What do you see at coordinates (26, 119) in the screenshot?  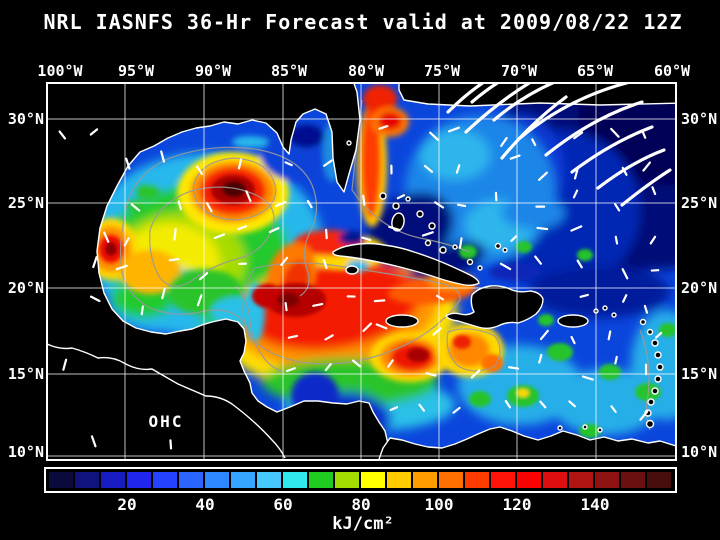 I see `lat-label-left: 30°N` at bounding box center [26, 119].